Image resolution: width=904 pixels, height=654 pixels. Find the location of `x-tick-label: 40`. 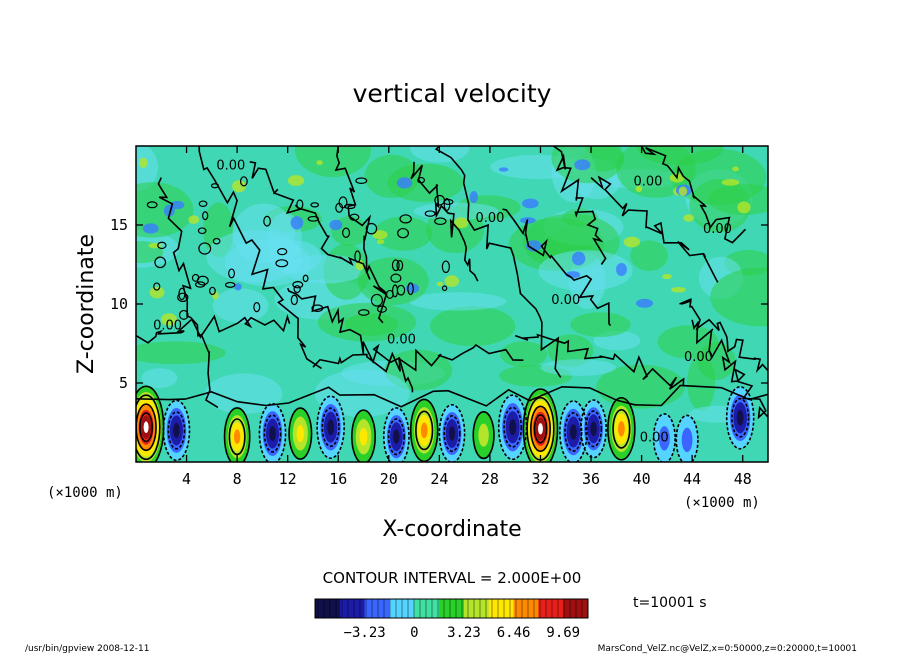

x-tick-label: 40 is located at coordinates (642, 479).